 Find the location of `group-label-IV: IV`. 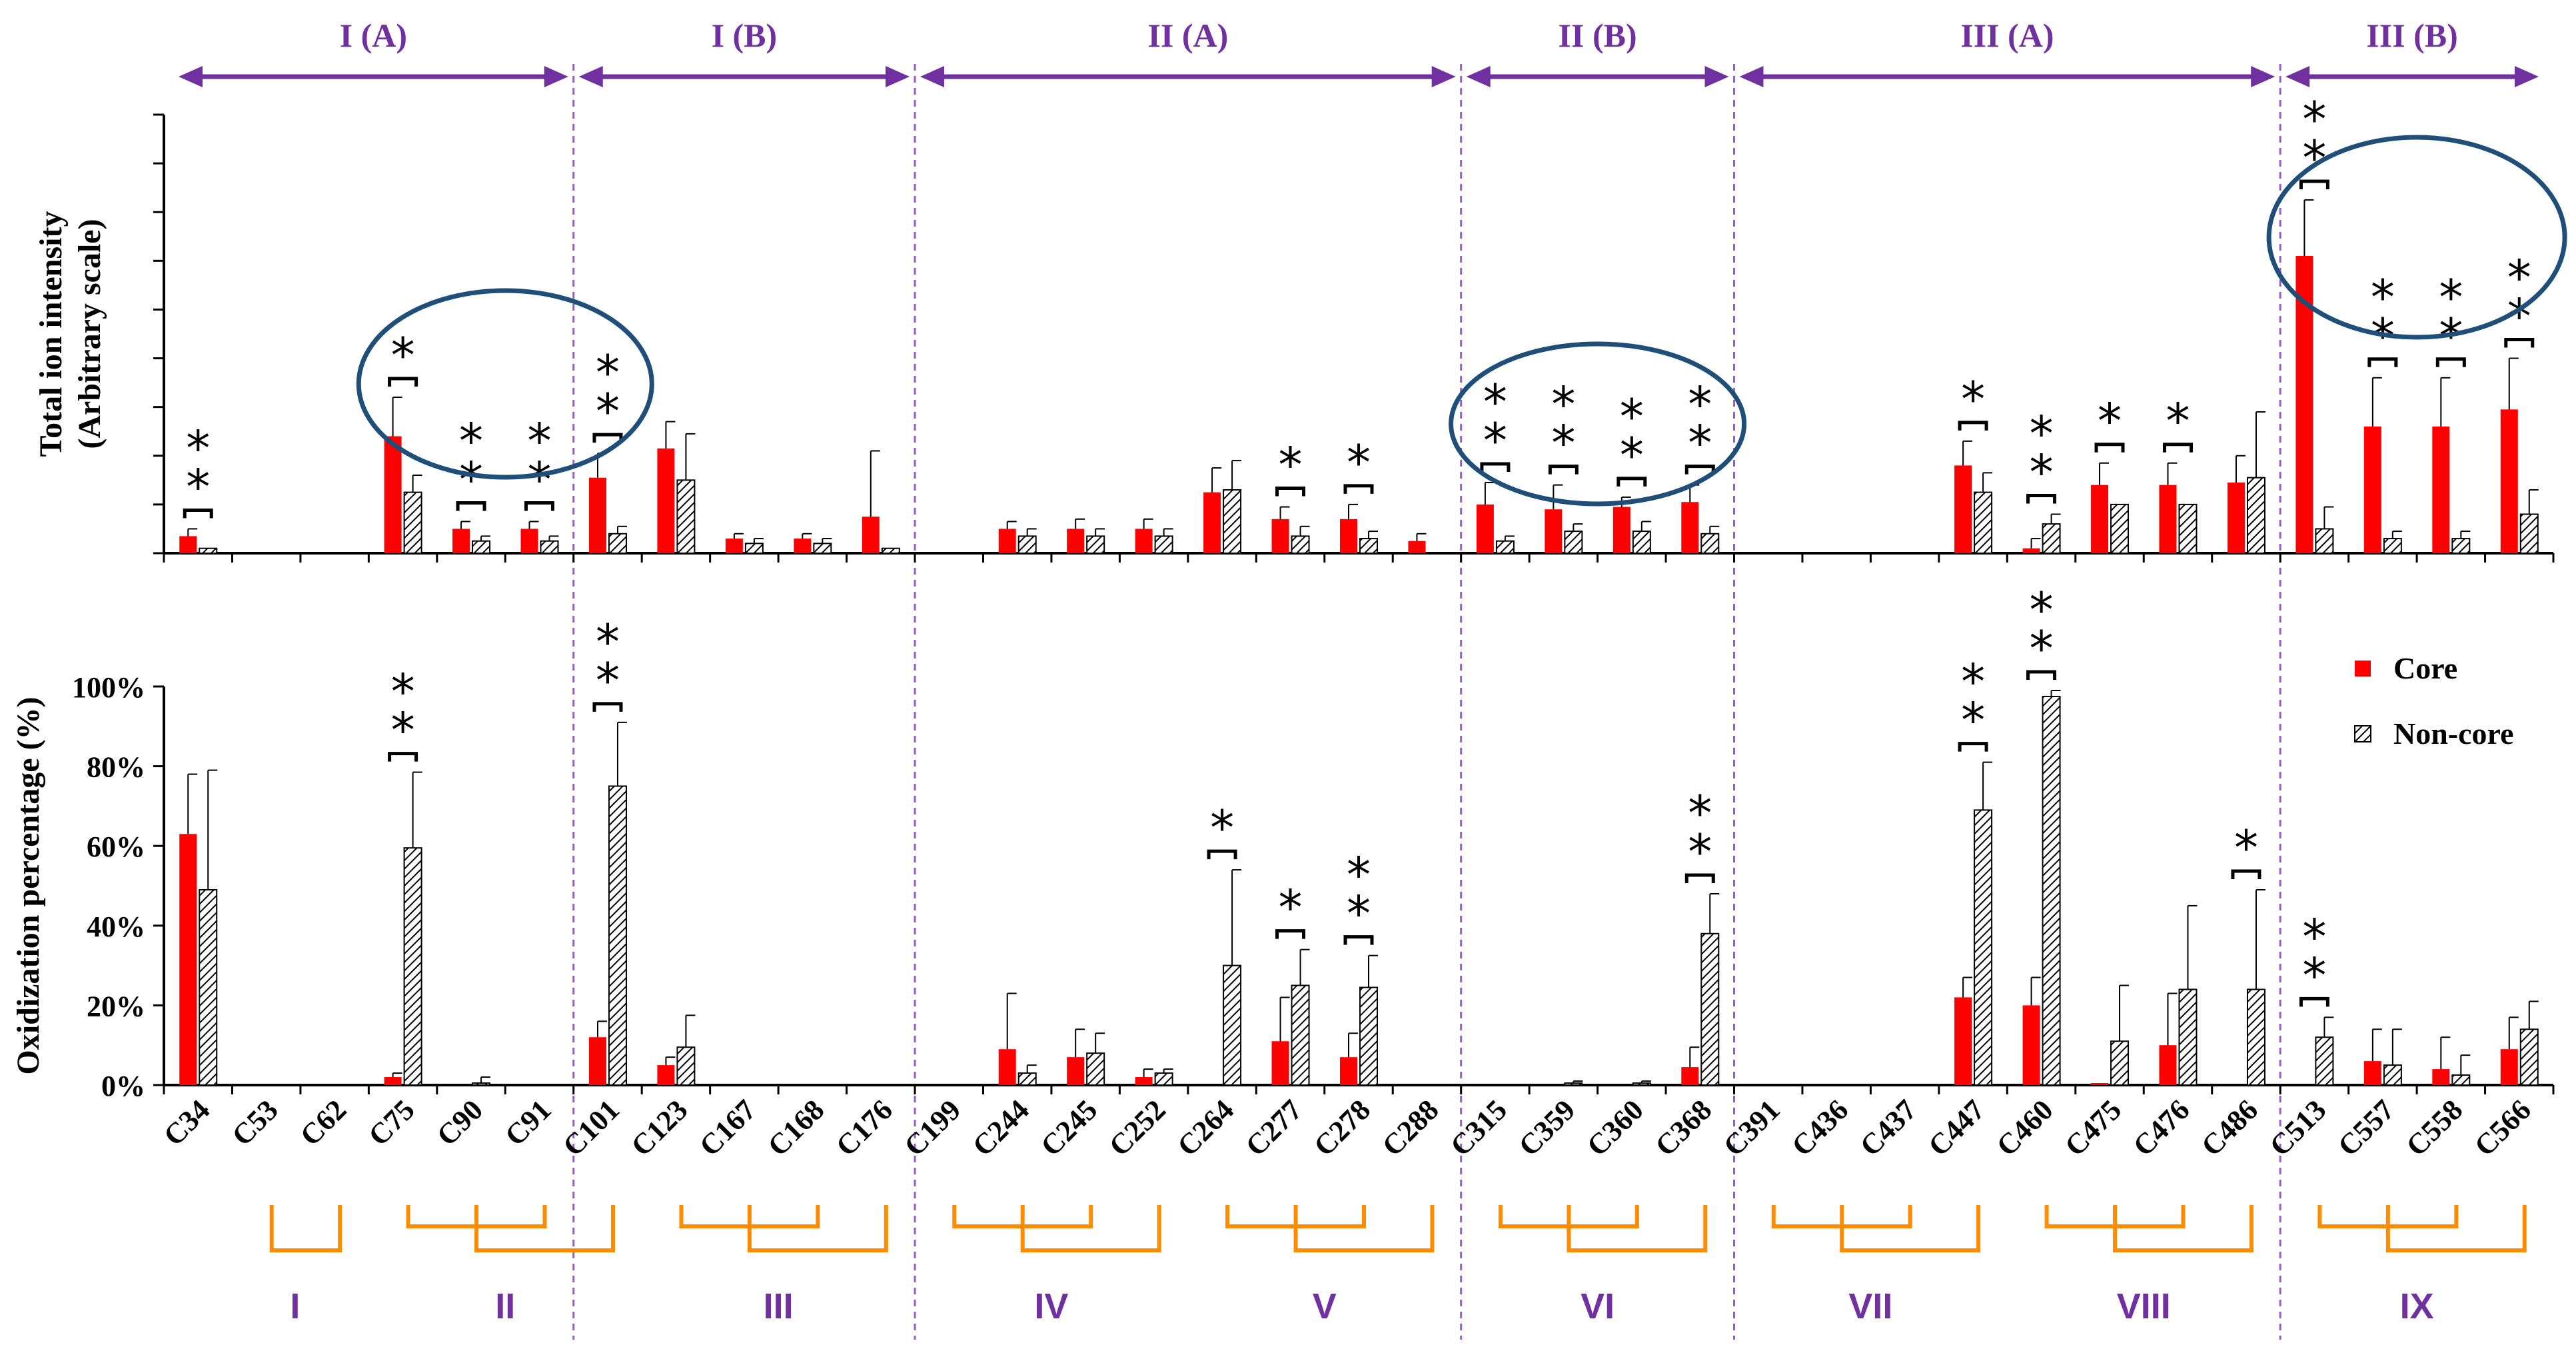

group-label-IV: IV is located at coordinates (1051, 1306).